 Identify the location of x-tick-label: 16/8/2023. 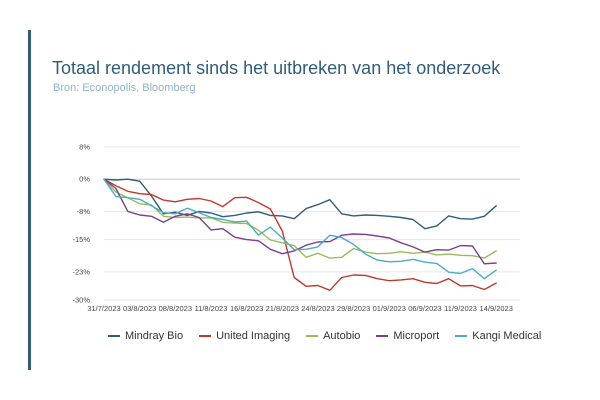
(246, 308).